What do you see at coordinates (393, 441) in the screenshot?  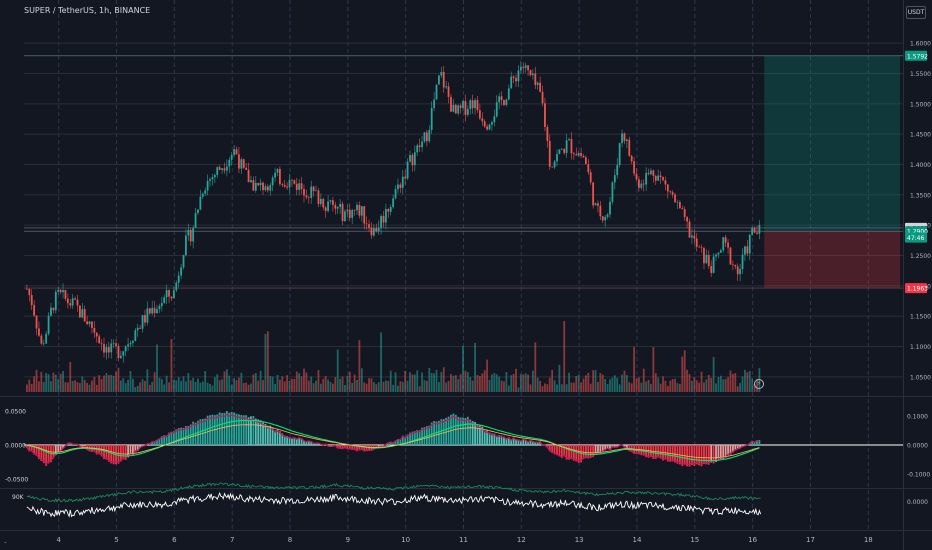 I see `macd-slow-line` at bounding box center [393, 441].